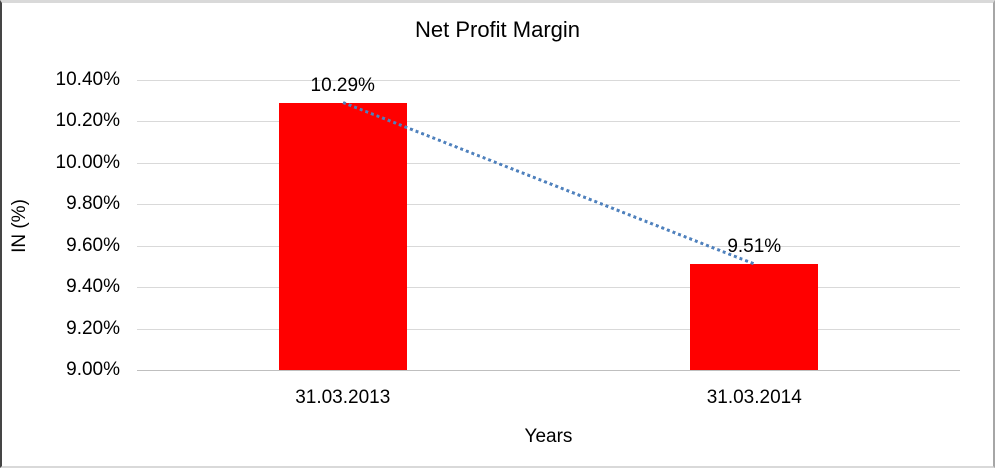 The image size is (995, 468). What do you see at coordinates (93, 245) in the screenshot?
I see `y-tick-label: 9.60%` at bounding box center [93, 245].